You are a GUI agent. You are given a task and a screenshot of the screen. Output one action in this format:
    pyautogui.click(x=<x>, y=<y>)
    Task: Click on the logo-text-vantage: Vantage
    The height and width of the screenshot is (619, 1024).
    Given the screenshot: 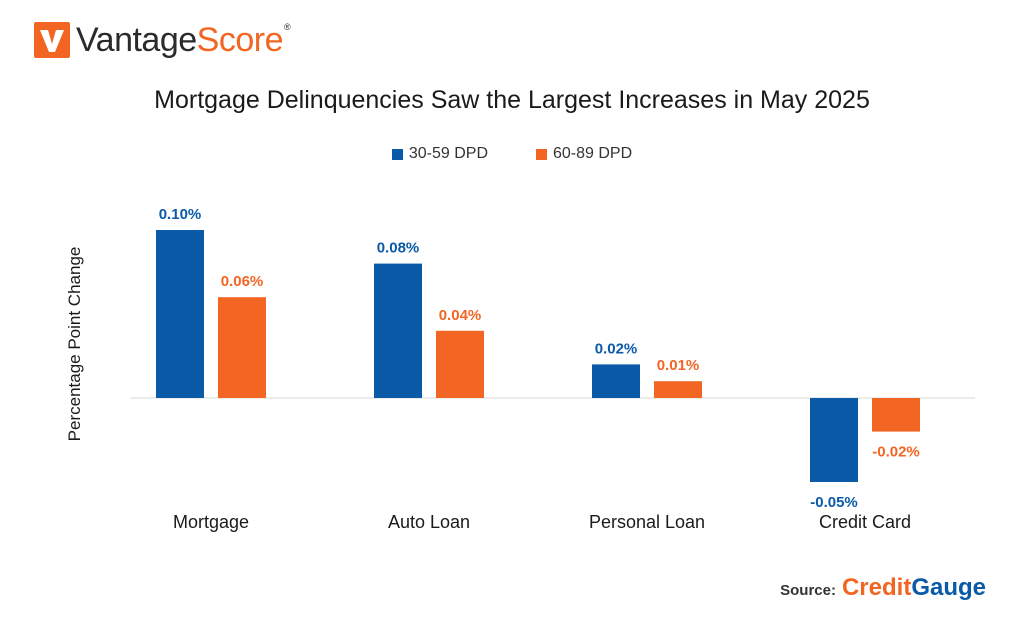 What is the action you would take?
    pyautogui.click(x=136, y=40)
    